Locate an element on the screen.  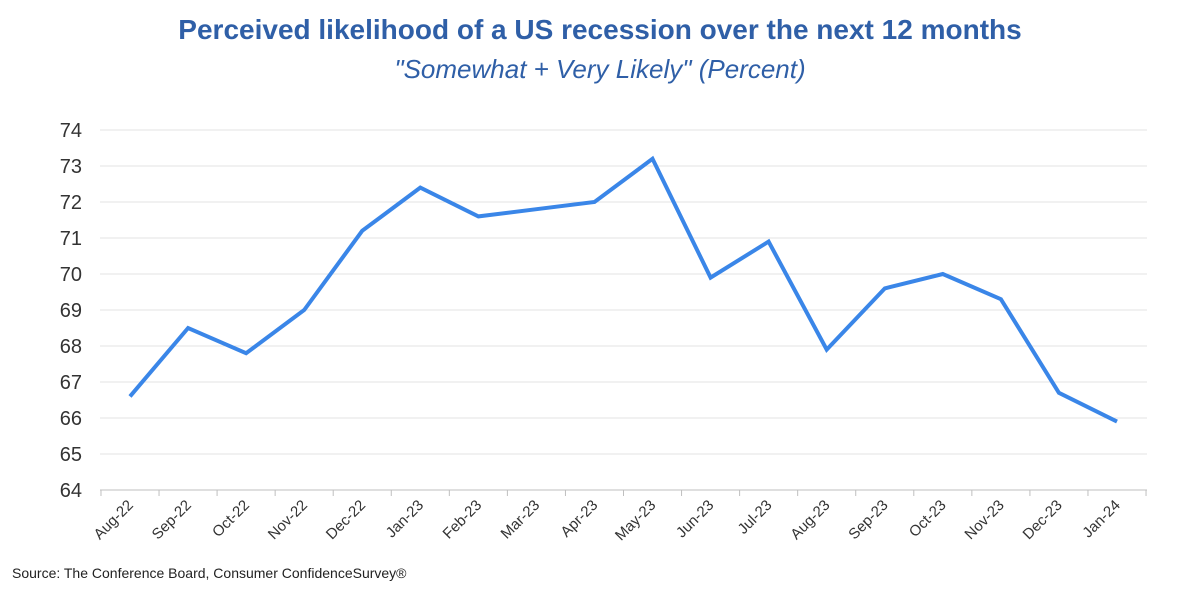
x-tick-label: Aug-23 is located at coordinates (810, 520).